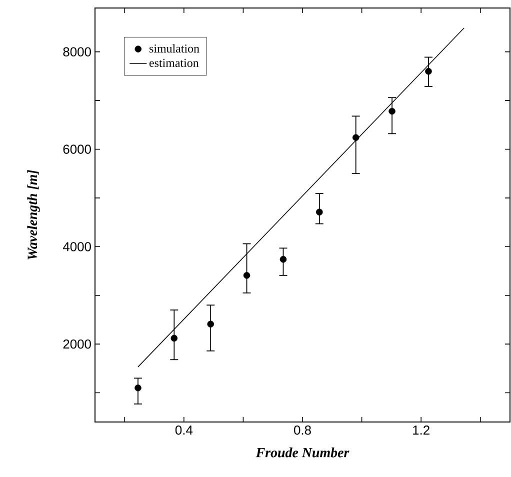 The height and width of the screenshot is (477, 511). Describe the element at coordinates (175, 48) in the screenshot. I see `legend-label: simulation` at that location.